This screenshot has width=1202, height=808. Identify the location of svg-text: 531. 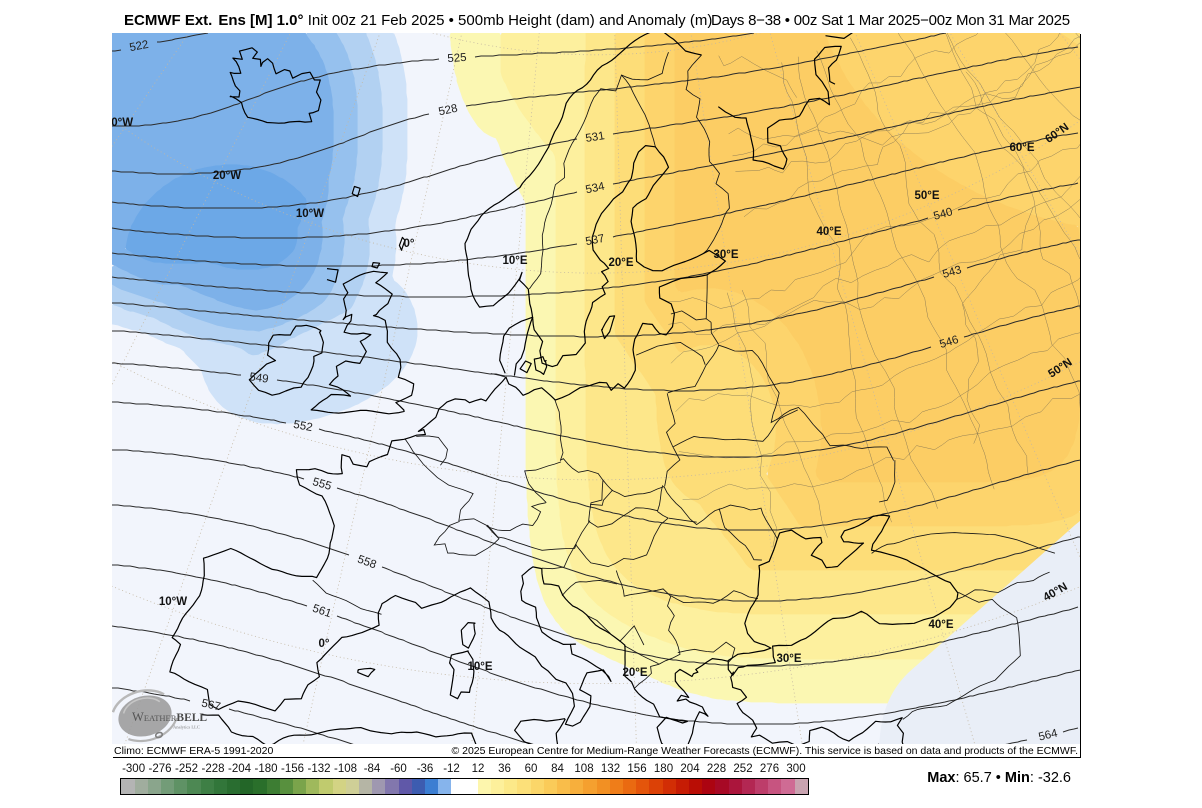
(595, 137).